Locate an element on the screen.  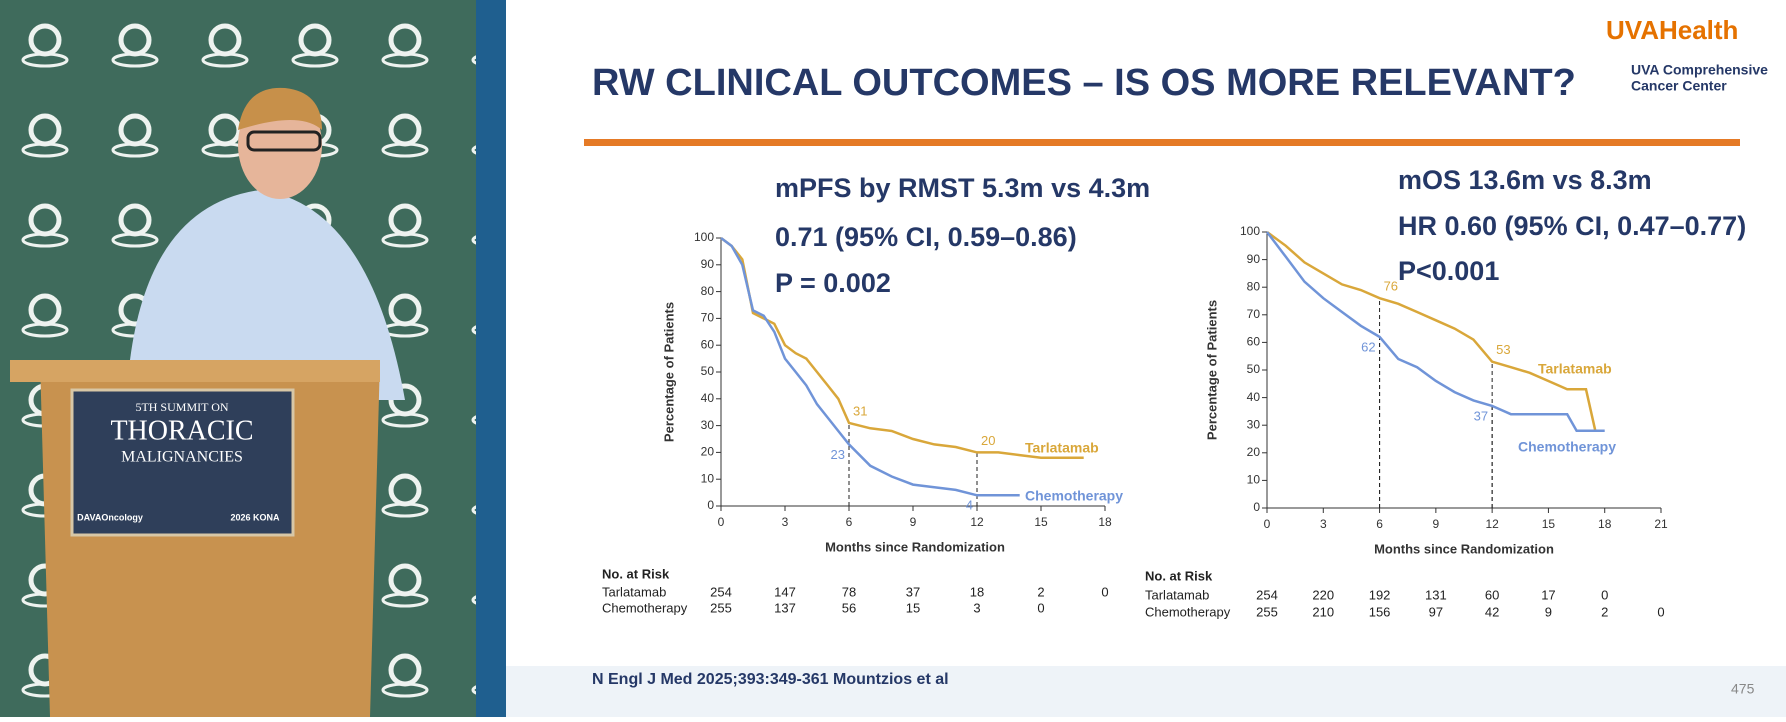
x-tick-label: 9 is located at coordinates (1436, 524).